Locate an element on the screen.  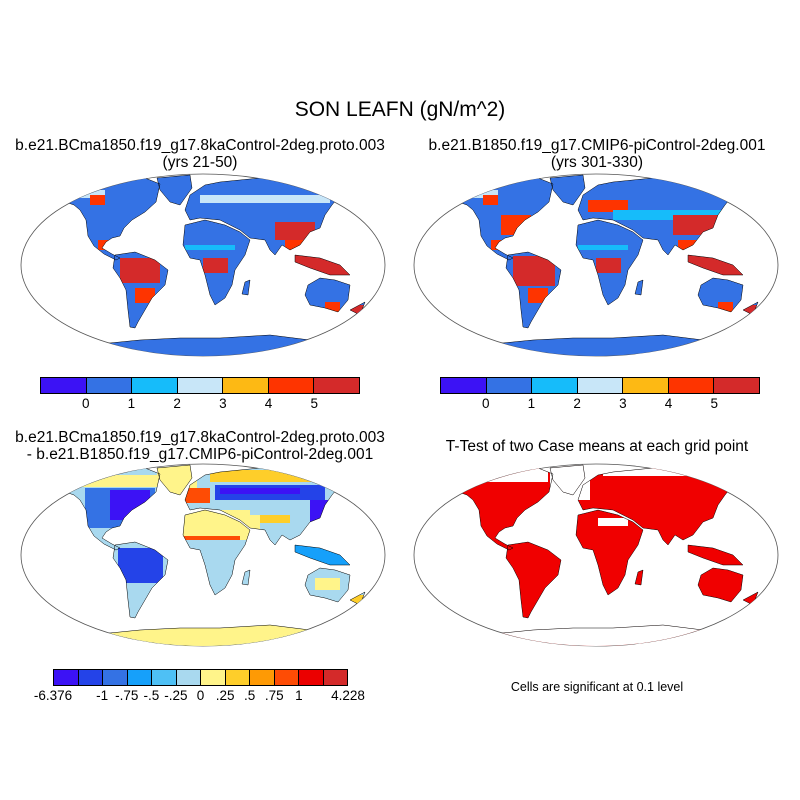
landmass-eurasia is located at coordinates (655, 506).